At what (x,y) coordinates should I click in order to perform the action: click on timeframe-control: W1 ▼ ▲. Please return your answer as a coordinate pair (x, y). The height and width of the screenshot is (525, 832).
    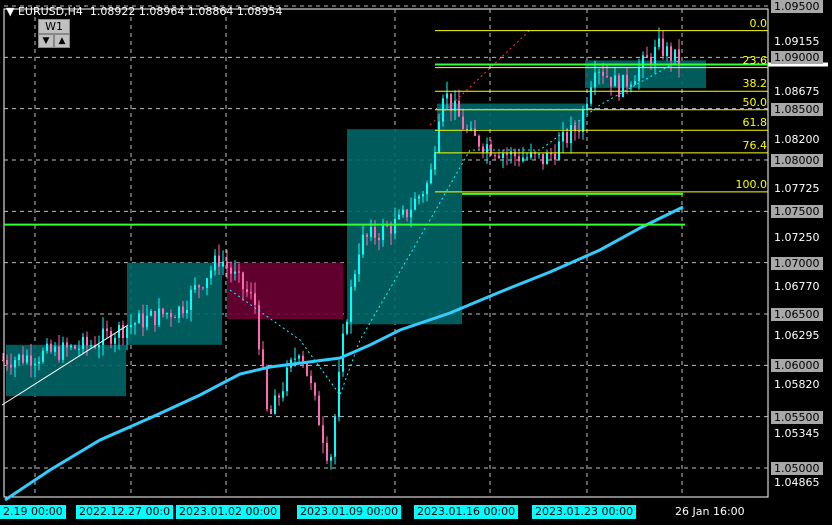
    Looking at the image, I should click on (54, 33).